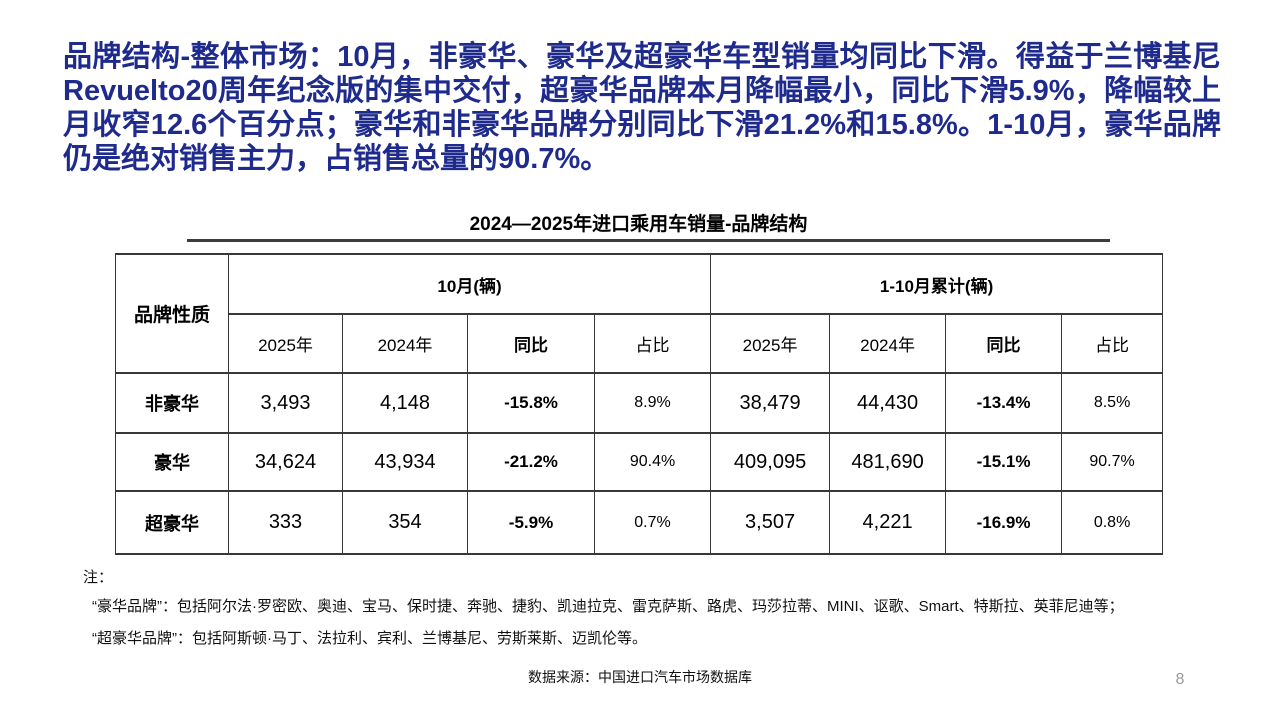 This screenshot has height=720, width=1280. Describe the element at coordinates (405, 343) in the screenshot. I see `header-oct-2024: 2024年` at that location.